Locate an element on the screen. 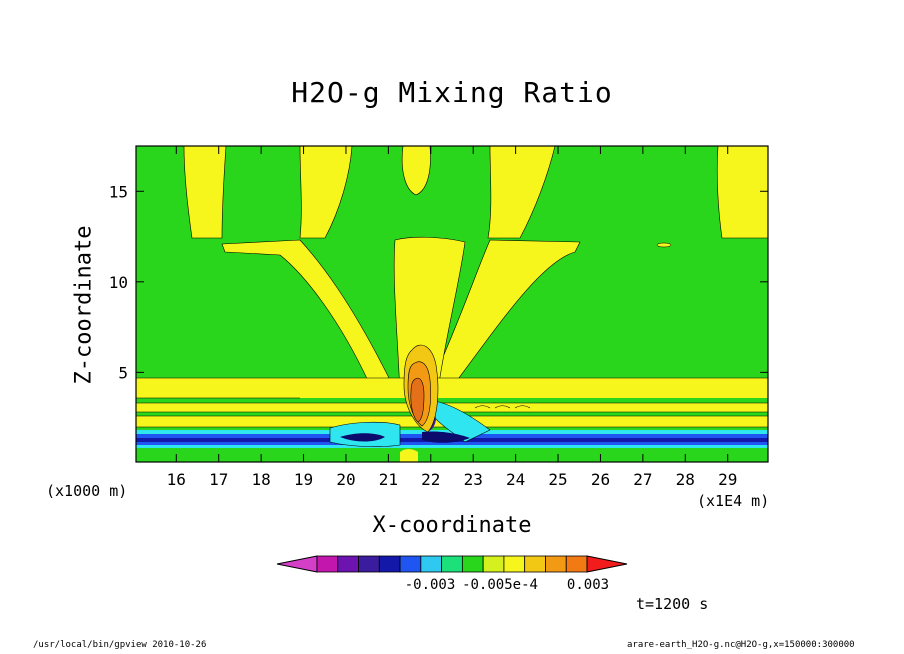 The height and width of the screenshot is (654, 904). x-tick-label: 26 is located at coordinates (600, 479).